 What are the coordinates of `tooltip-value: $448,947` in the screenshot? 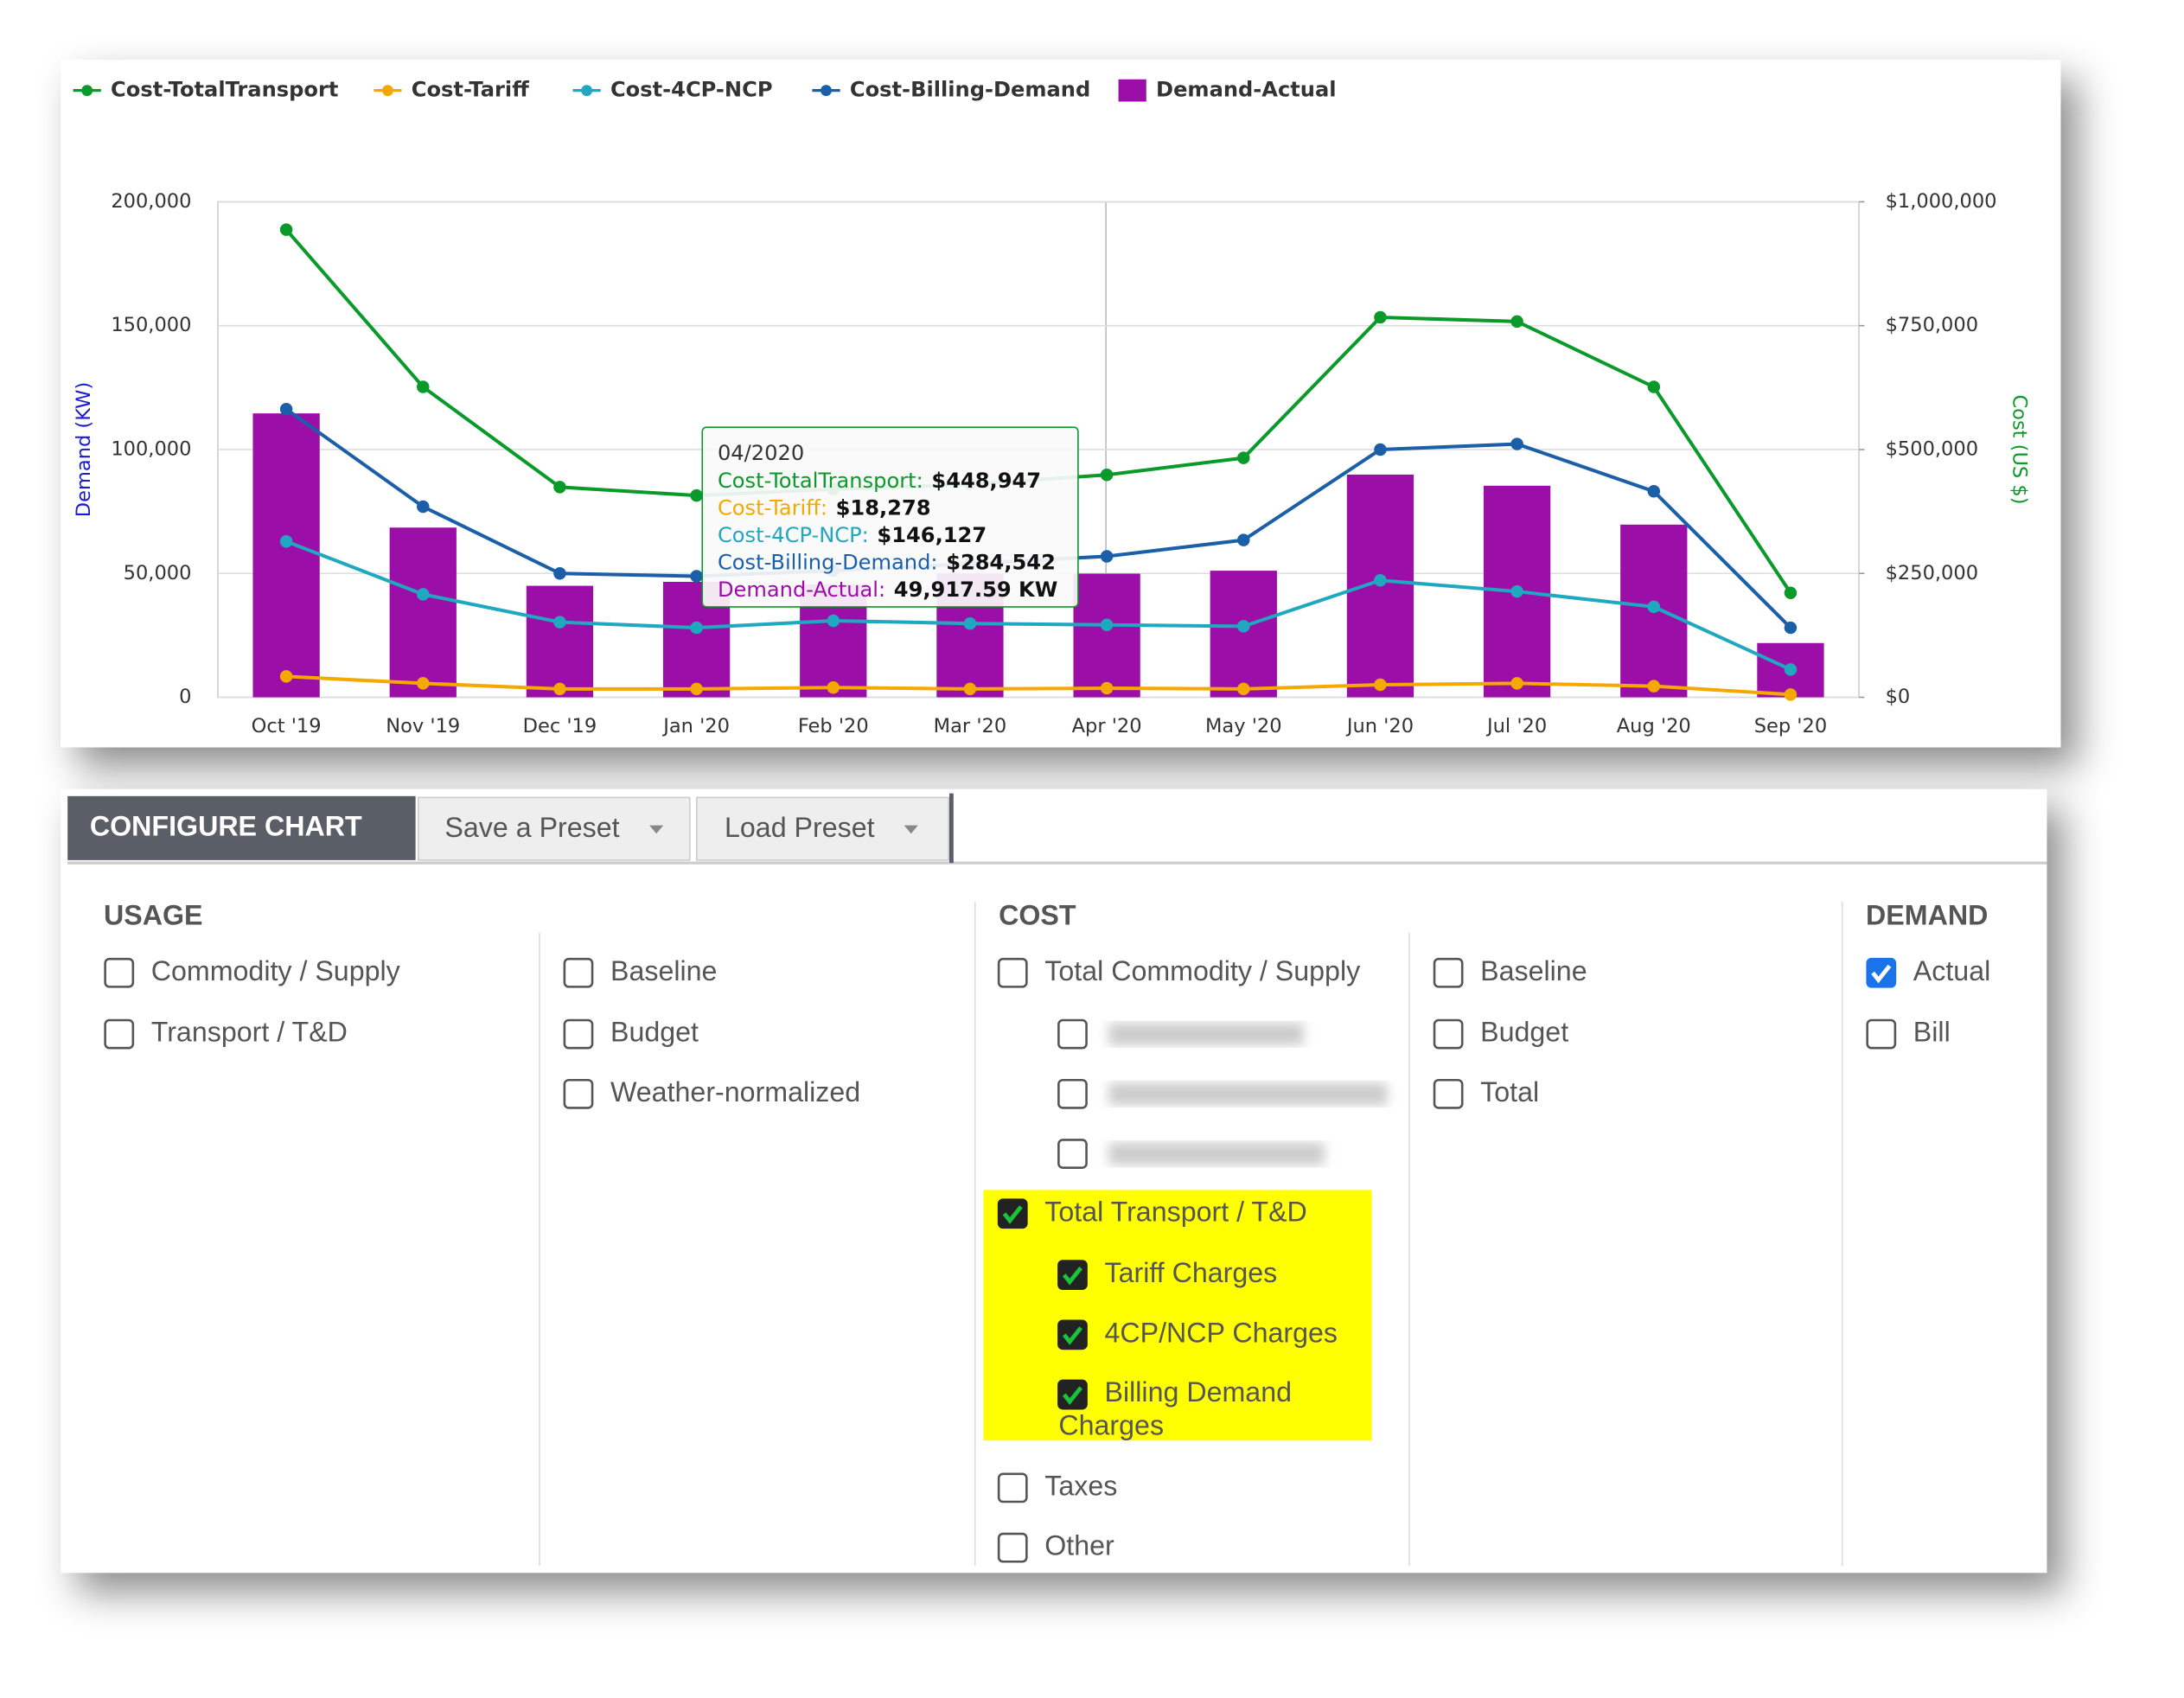 It's located at (986, 481).